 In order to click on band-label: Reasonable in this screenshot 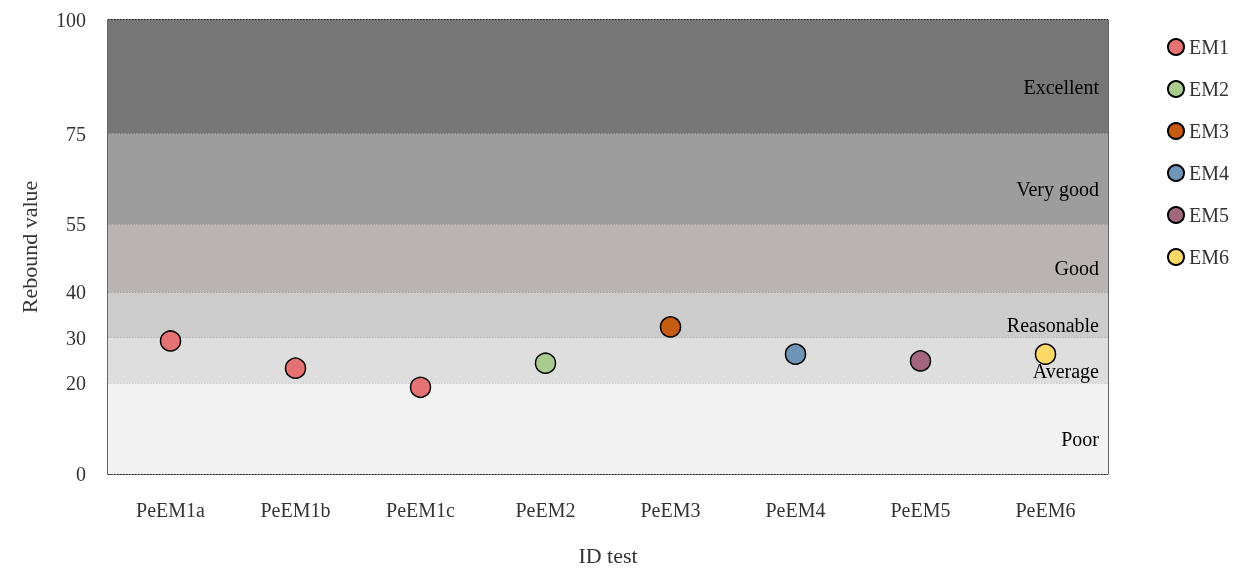, I will do `click(1053, 325)`.